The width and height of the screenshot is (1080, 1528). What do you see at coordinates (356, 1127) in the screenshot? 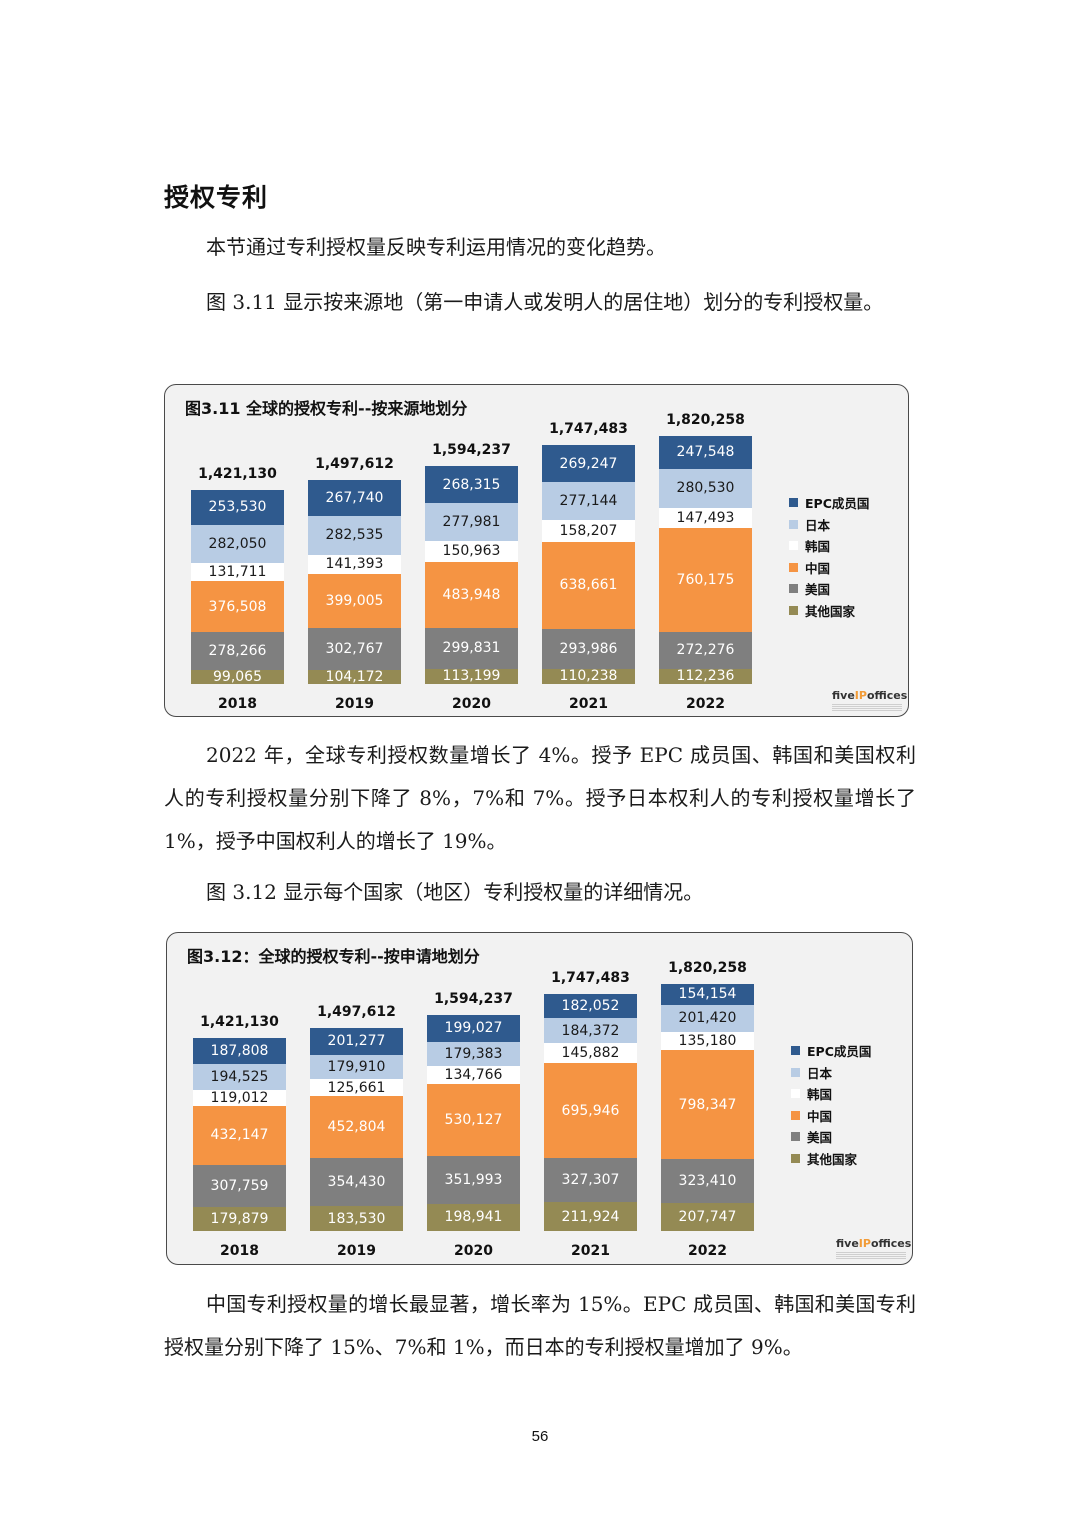
I see `bar-segment: 452,804` at bounding box center [356, 1127].